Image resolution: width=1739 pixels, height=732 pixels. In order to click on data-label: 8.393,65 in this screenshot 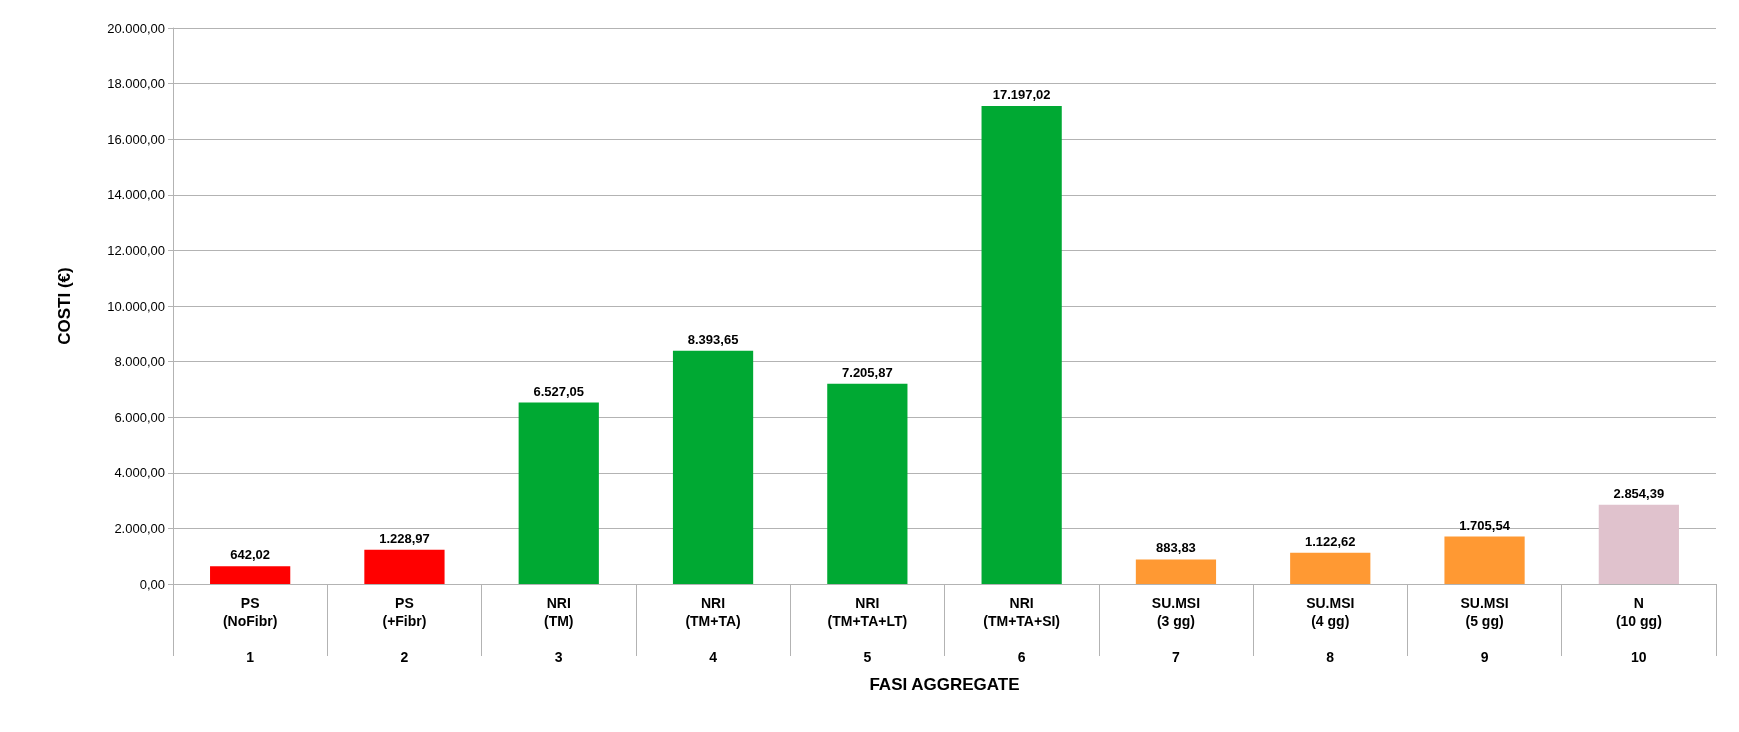, I will do `click(713, 339)`.